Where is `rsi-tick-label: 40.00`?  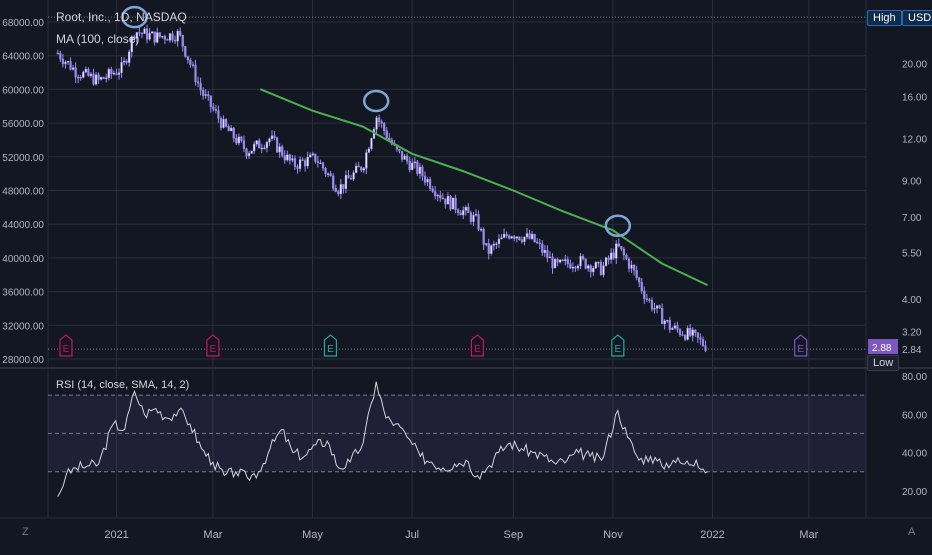 rsi-tick-label: 40.00 is located at coordinates (914, 454).